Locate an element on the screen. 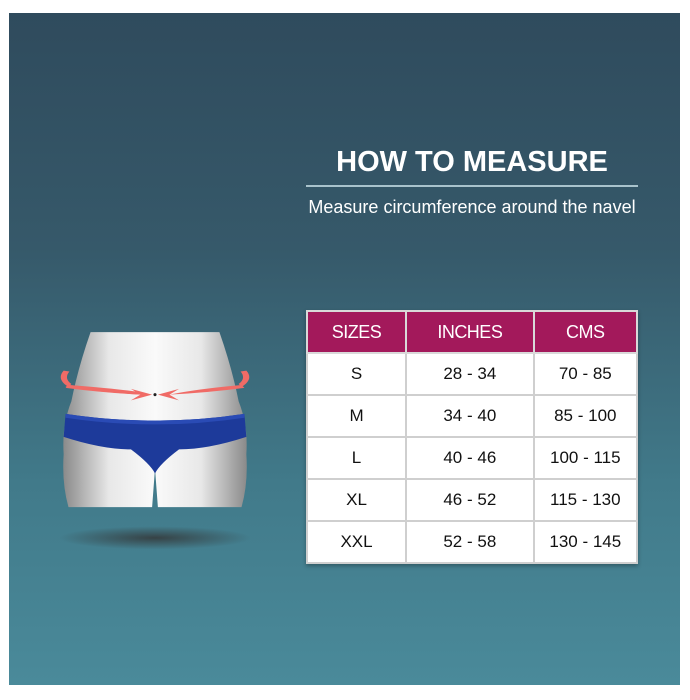 The image size is (690, 700). waist-measurement-figure-icon is located at coordinates (155, 441).